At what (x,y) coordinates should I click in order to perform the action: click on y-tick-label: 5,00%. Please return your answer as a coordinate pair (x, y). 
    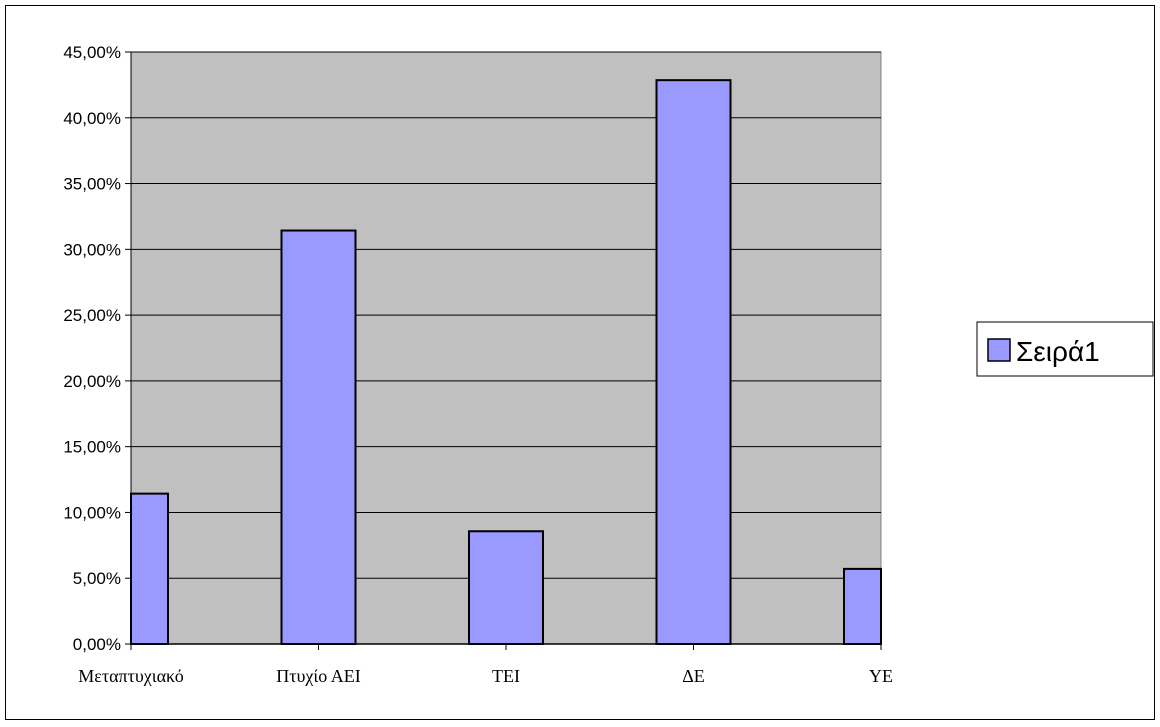
    Looking at the image, I should click on (97, 578).